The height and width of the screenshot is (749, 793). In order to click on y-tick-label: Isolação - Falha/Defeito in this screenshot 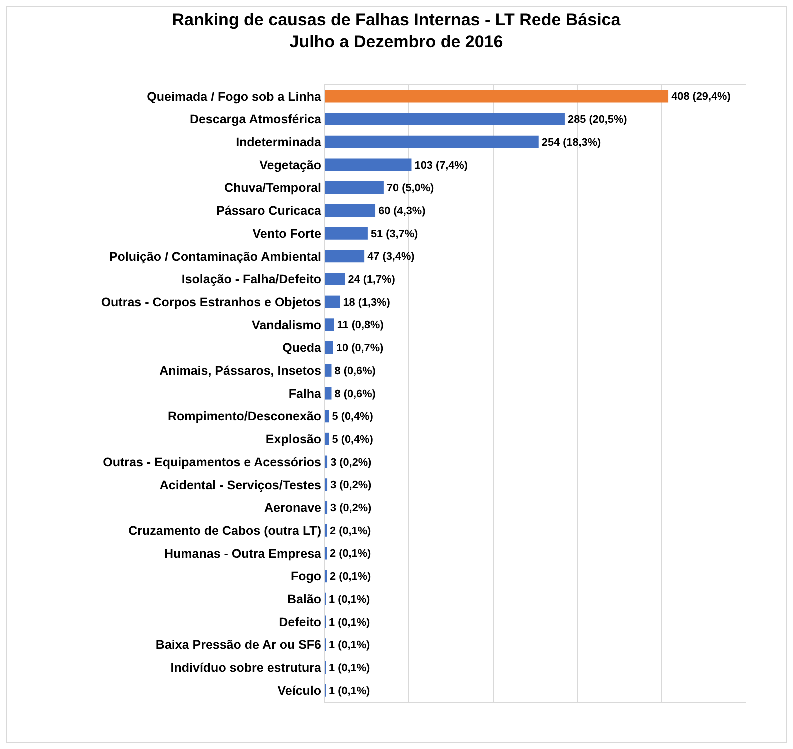, I will do `click(252, 279)`.